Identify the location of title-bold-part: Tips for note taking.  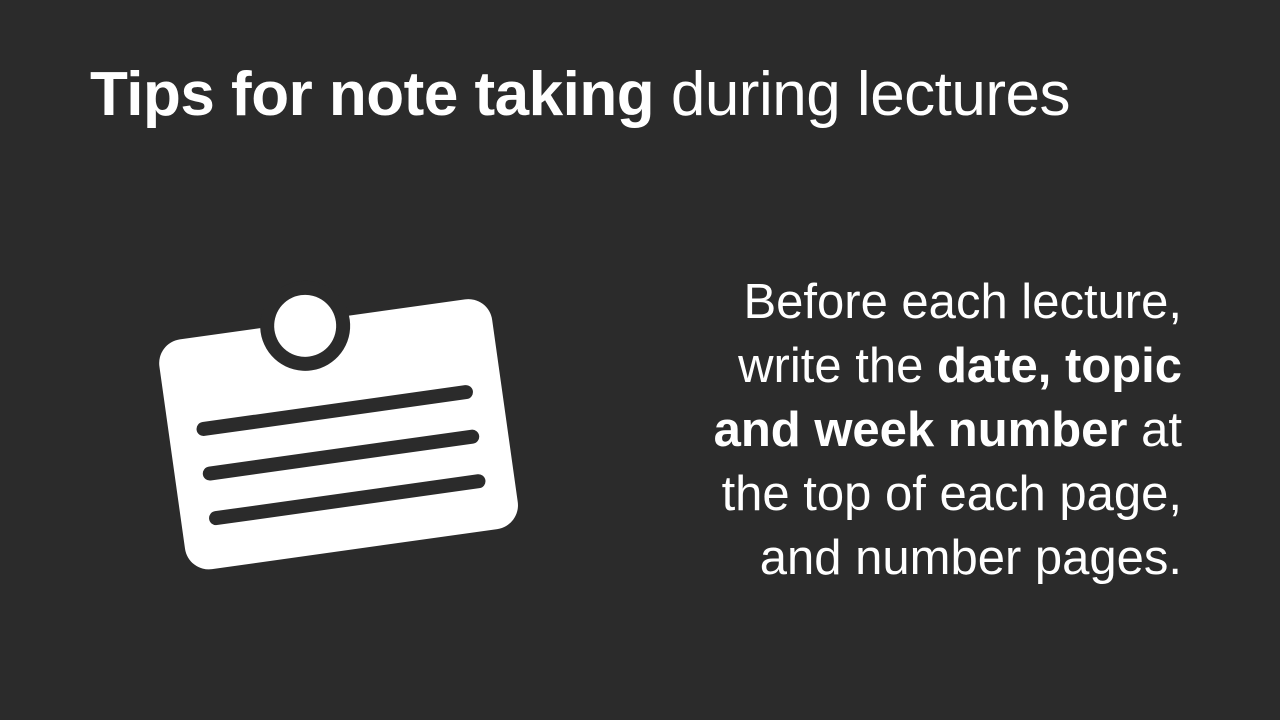
(372, 94).